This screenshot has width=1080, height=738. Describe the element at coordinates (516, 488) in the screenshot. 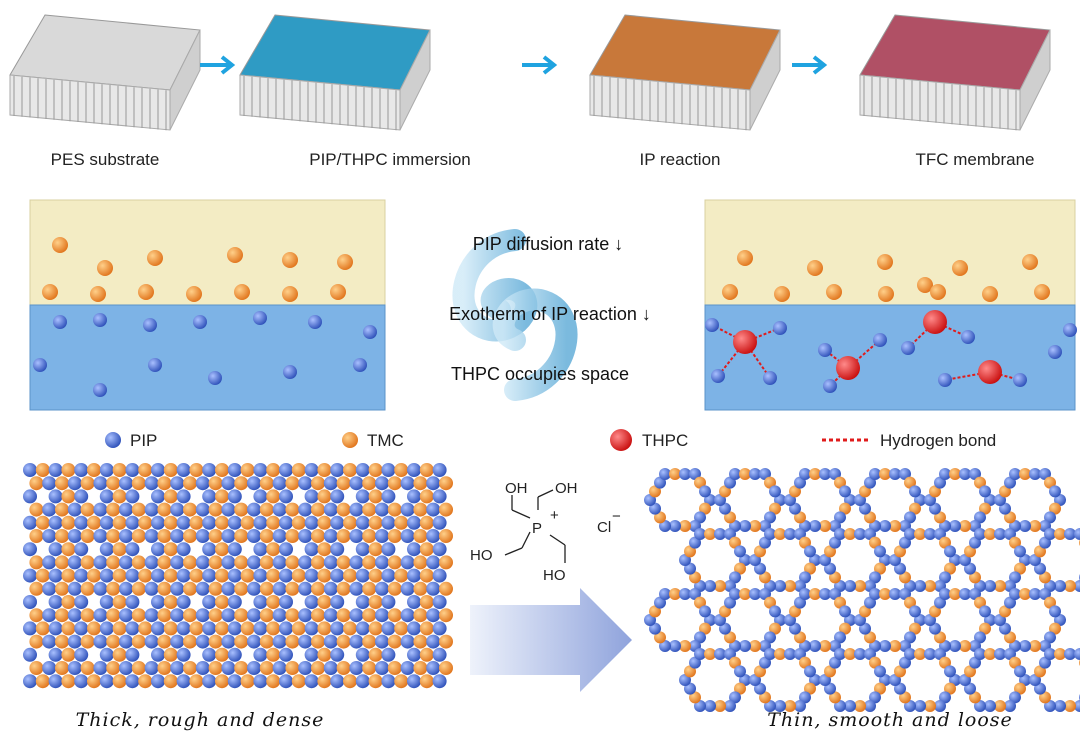

I see `thpc-oh-1: OH` at that location.